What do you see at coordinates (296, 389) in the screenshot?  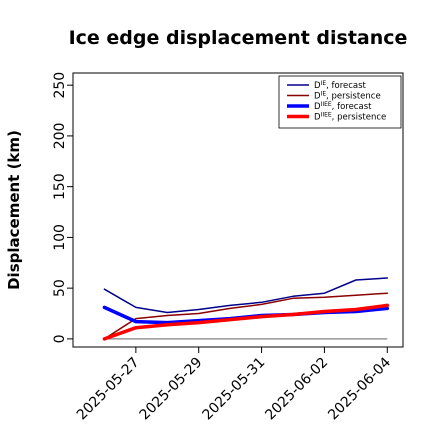 I see `x-tick-label: 2025-06-02` at bounding box center [296, 389].